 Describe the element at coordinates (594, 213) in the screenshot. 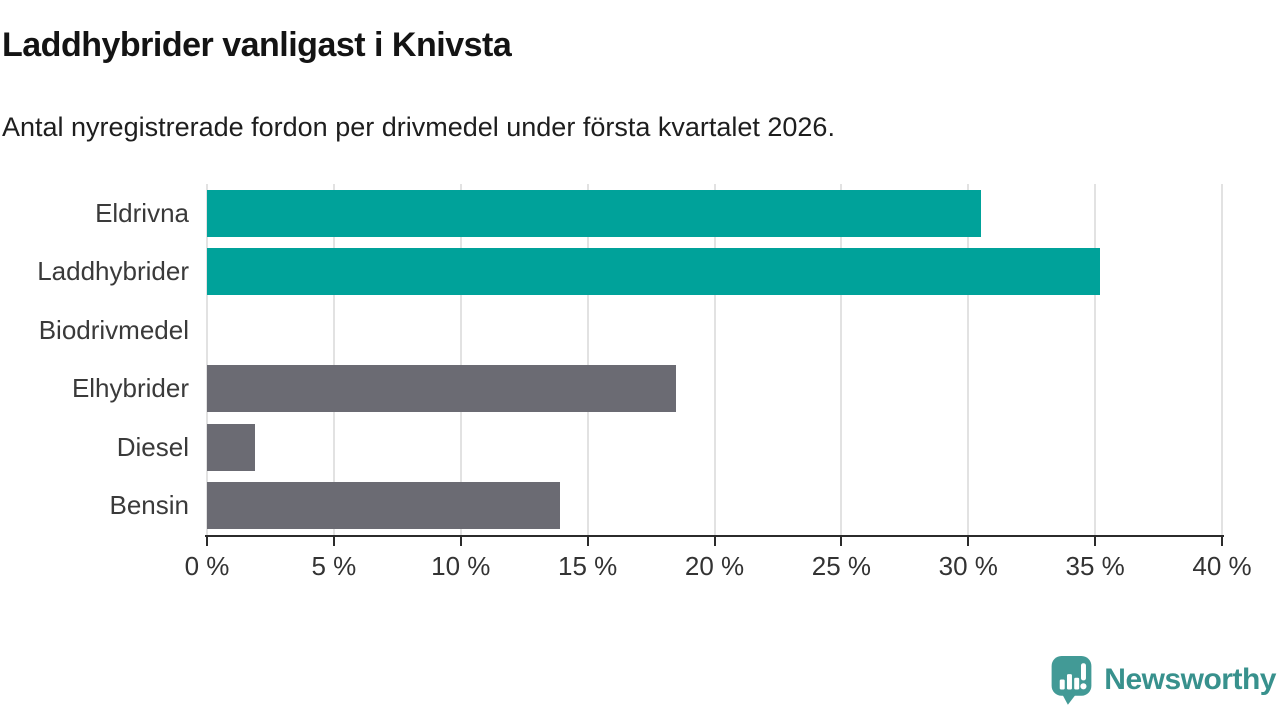

I see `bar-eldrivna` at that location.